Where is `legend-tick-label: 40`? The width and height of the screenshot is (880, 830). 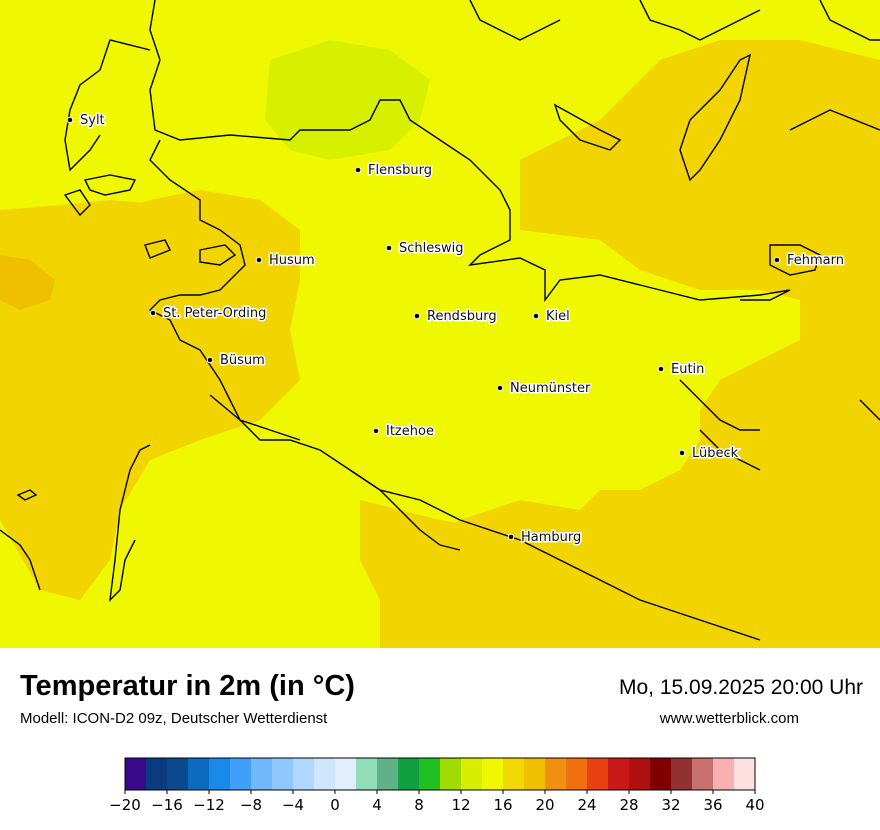 legend-tick-label: 40 is located at coordinates (754, 805).